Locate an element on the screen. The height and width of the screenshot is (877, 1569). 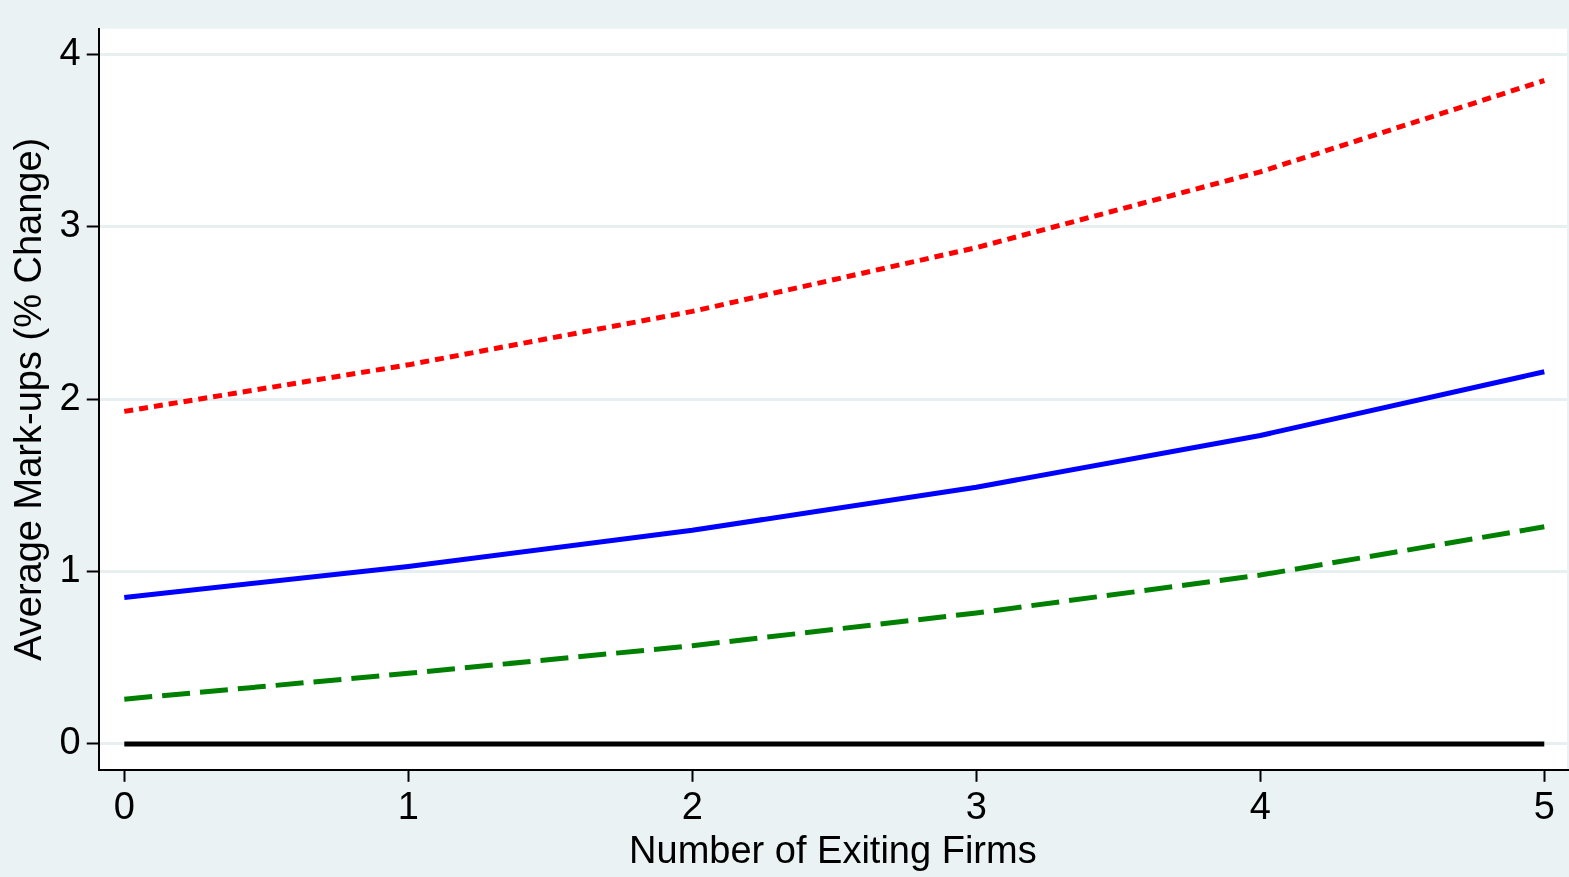
x-tick-label: 4 is located at coordinates (1260, 806).